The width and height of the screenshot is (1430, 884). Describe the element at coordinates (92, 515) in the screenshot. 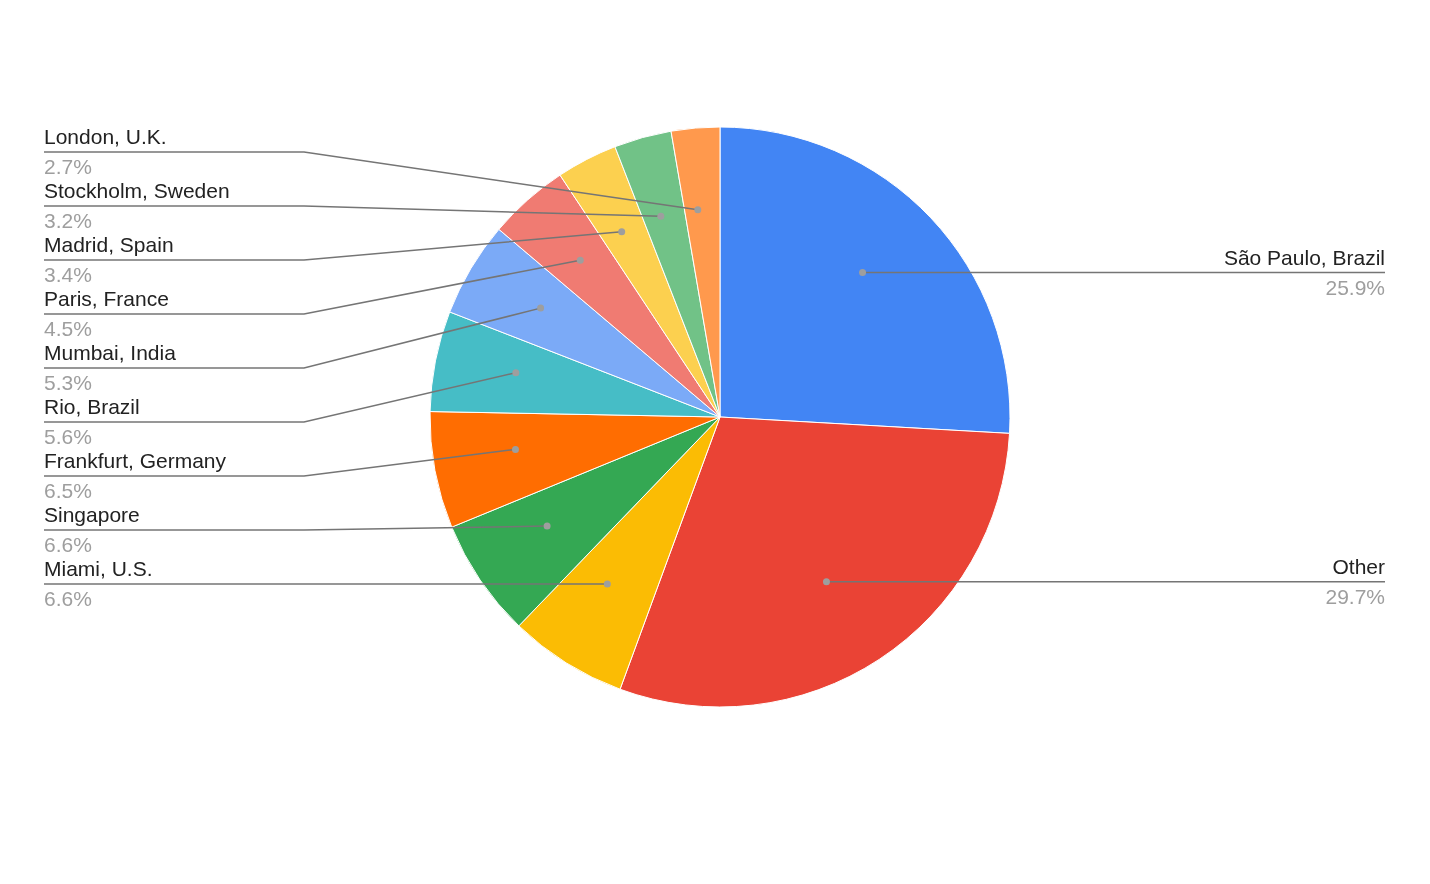

I see `slice-label: Singapore` at that location.